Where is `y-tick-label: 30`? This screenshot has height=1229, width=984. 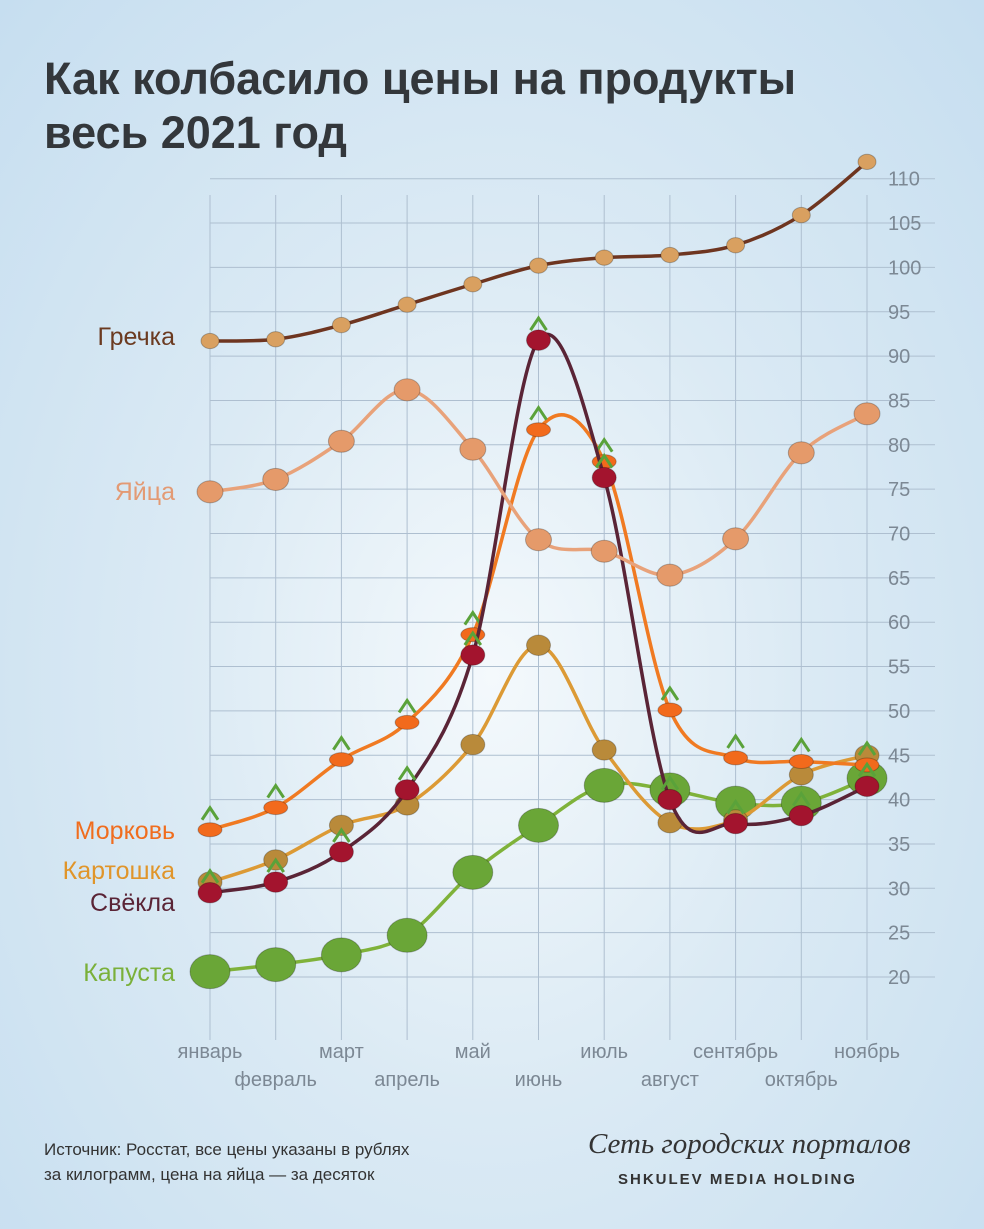
y-tick-label: 30 is located at coordinates (899, 889).